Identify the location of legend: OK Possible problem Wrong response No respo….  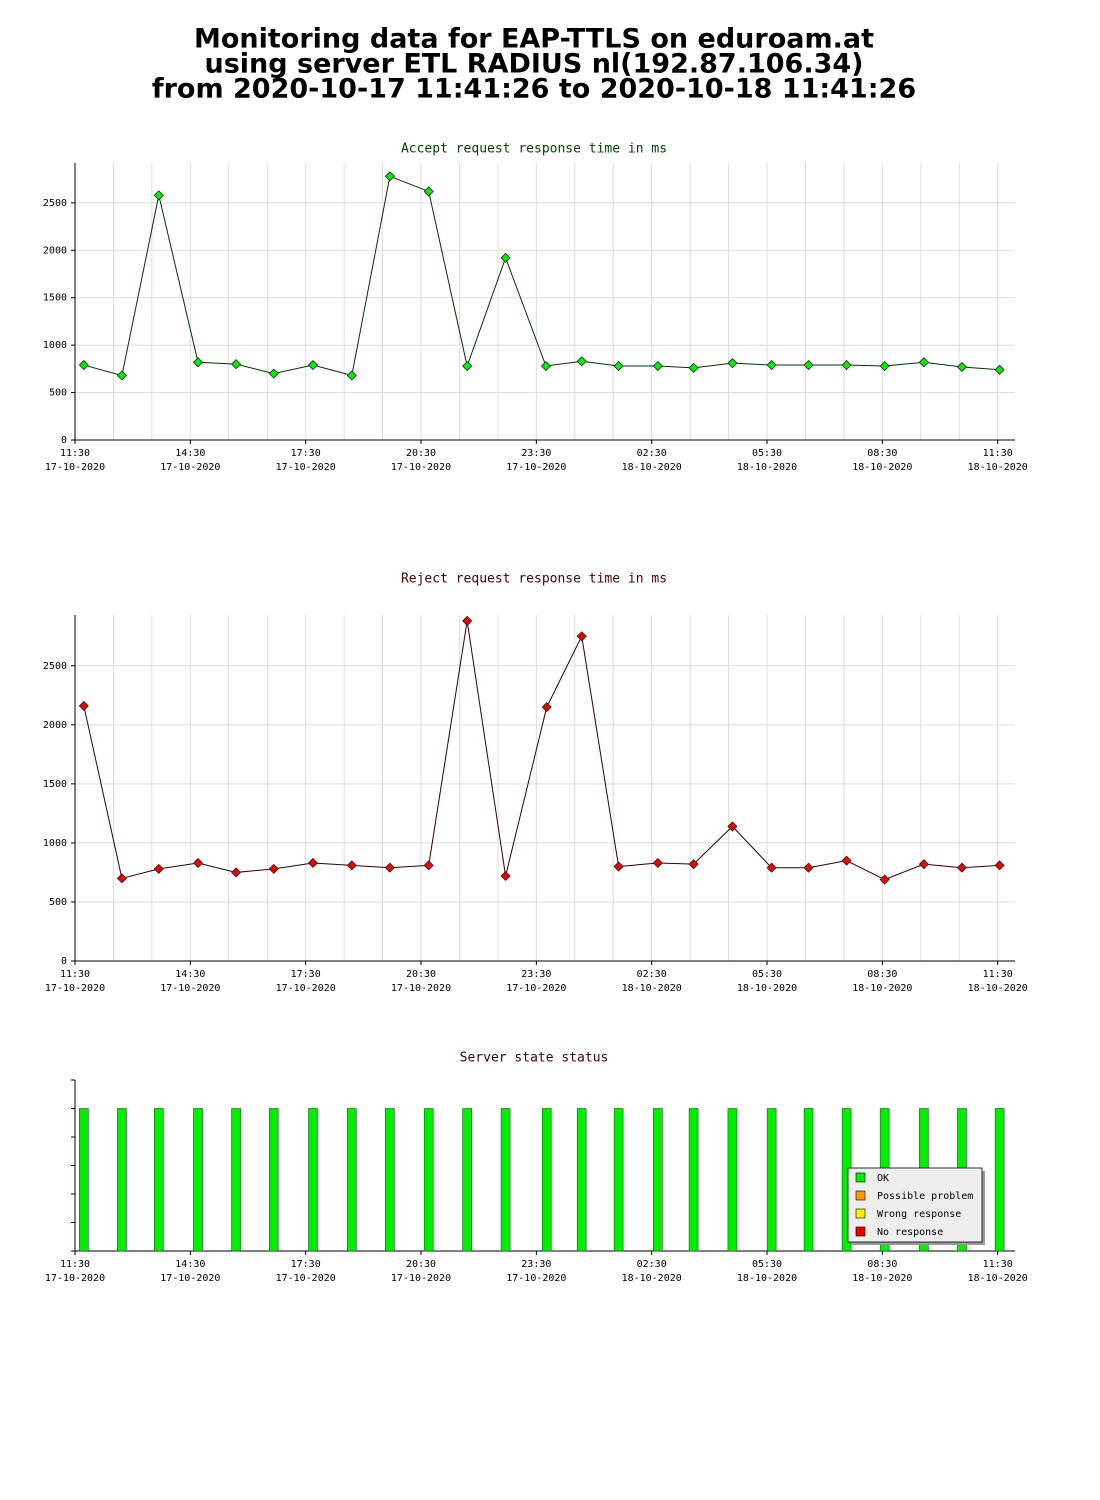
(916, 1206).